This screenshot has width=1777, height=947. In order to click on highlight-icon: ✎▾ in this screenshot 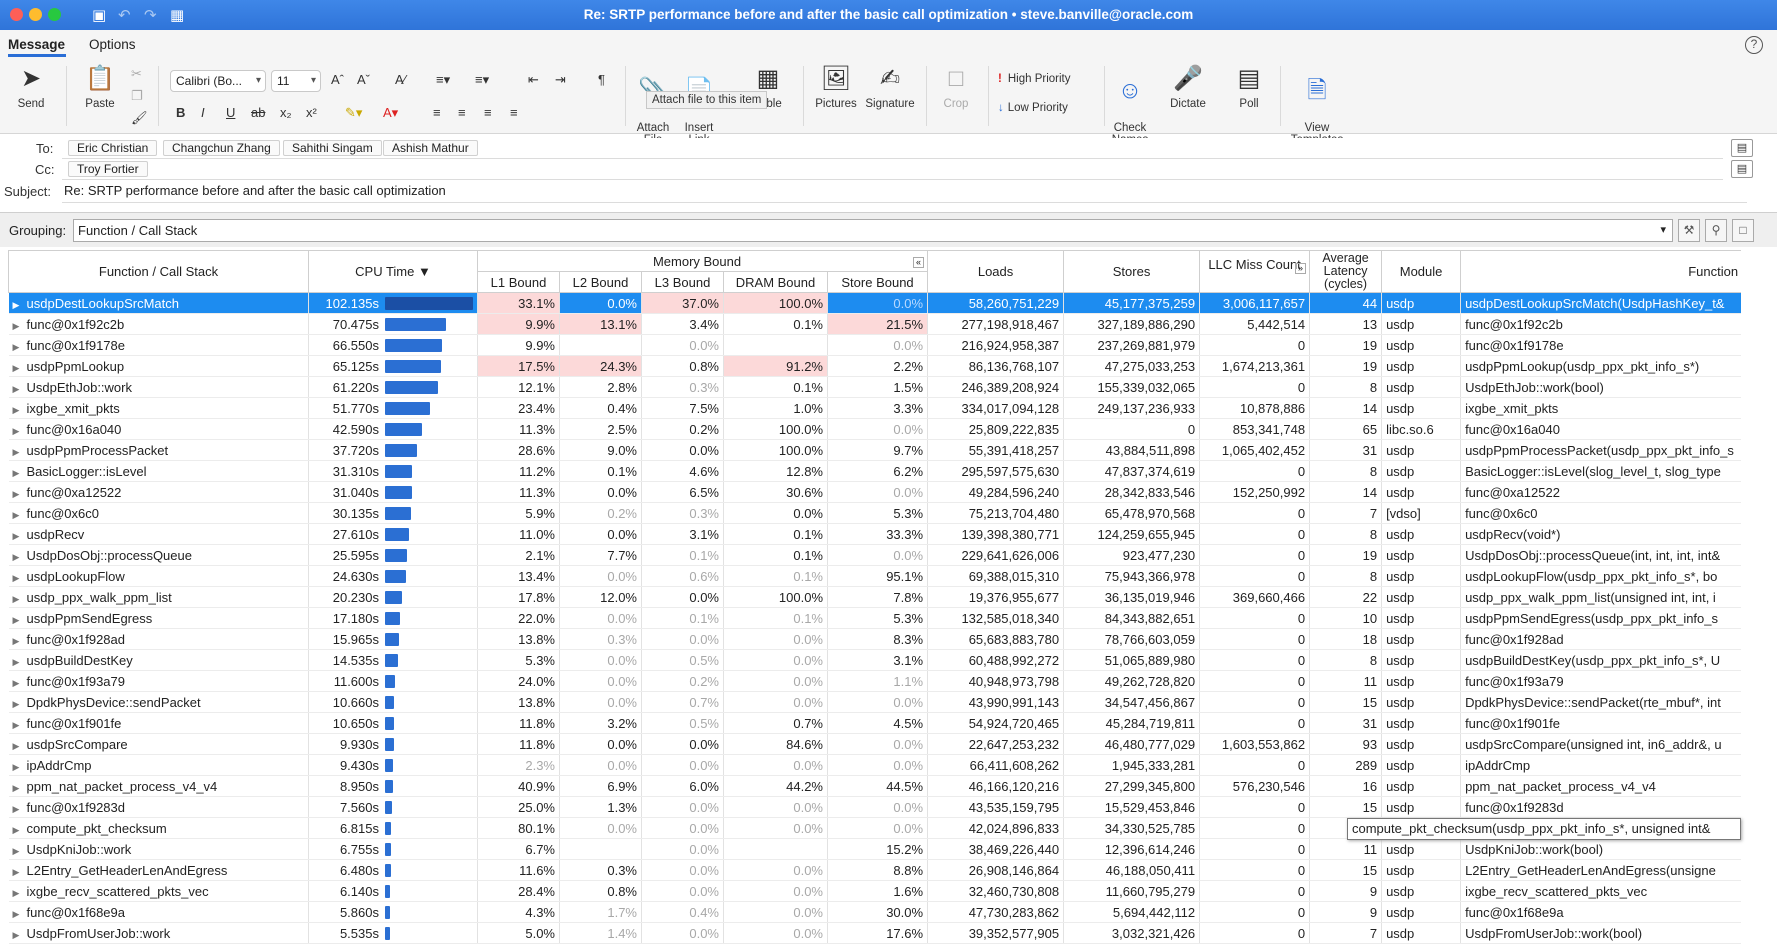, I will do `click(354, 112)`.